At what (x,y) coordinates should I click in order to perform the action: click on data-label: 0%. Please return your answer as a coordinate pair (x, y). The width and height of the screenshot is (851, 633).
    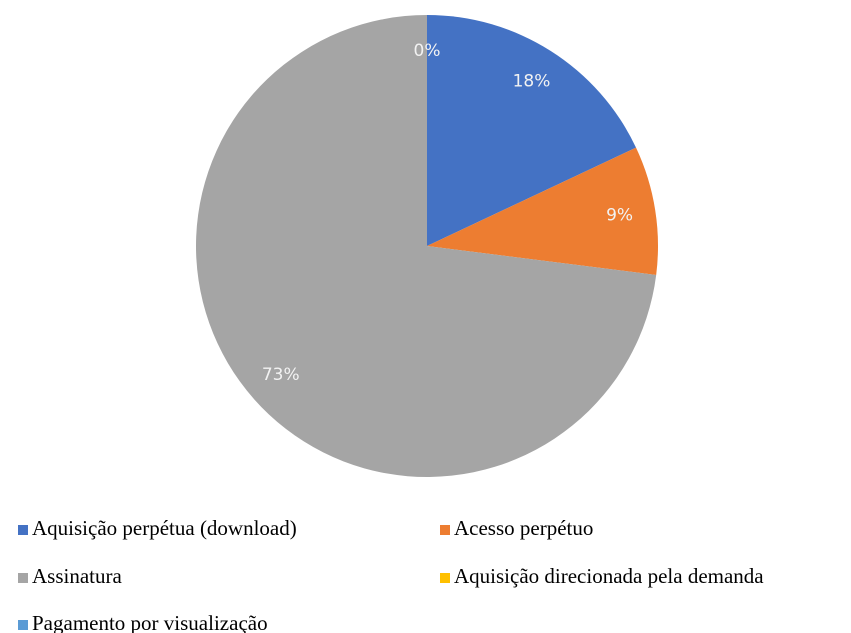
    Looking at the image, I should click on (427, 51).